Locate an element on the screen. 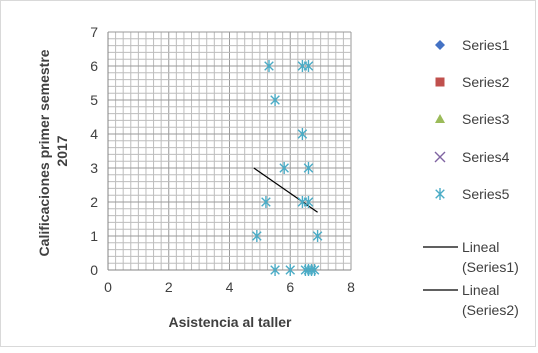  x-tick-label: 4 is located at coordinates (230, 287).